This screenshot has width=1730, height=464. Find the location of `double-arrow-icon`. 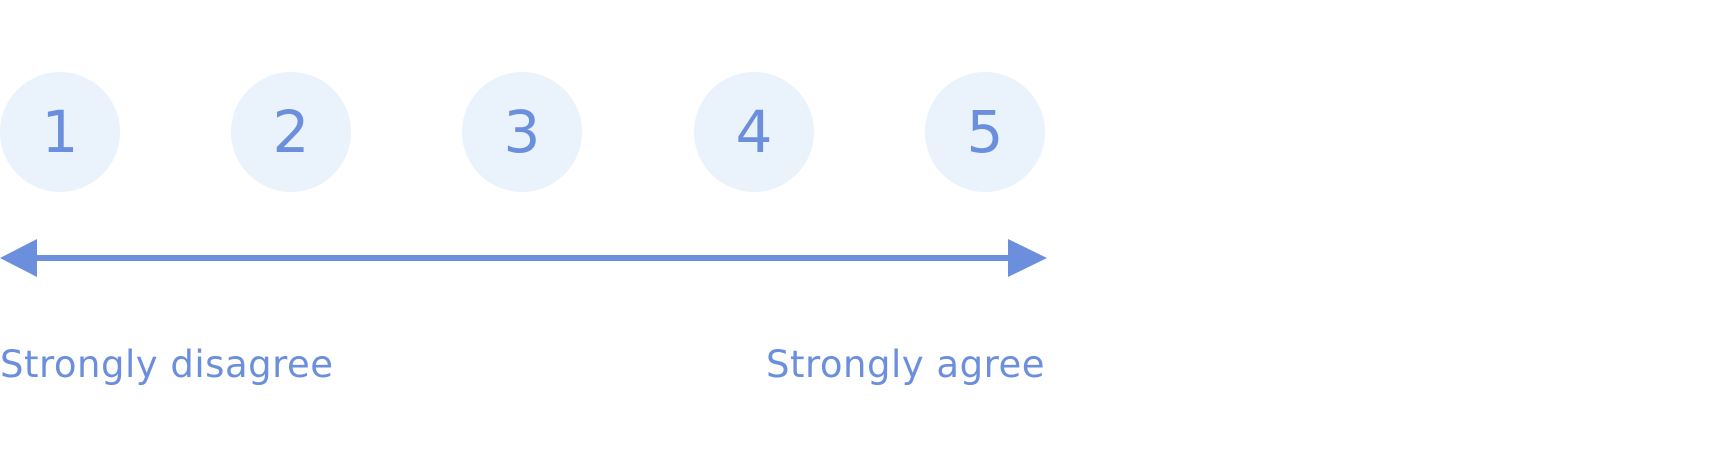

double-arrow-icon is located at coordinates (523, 258).